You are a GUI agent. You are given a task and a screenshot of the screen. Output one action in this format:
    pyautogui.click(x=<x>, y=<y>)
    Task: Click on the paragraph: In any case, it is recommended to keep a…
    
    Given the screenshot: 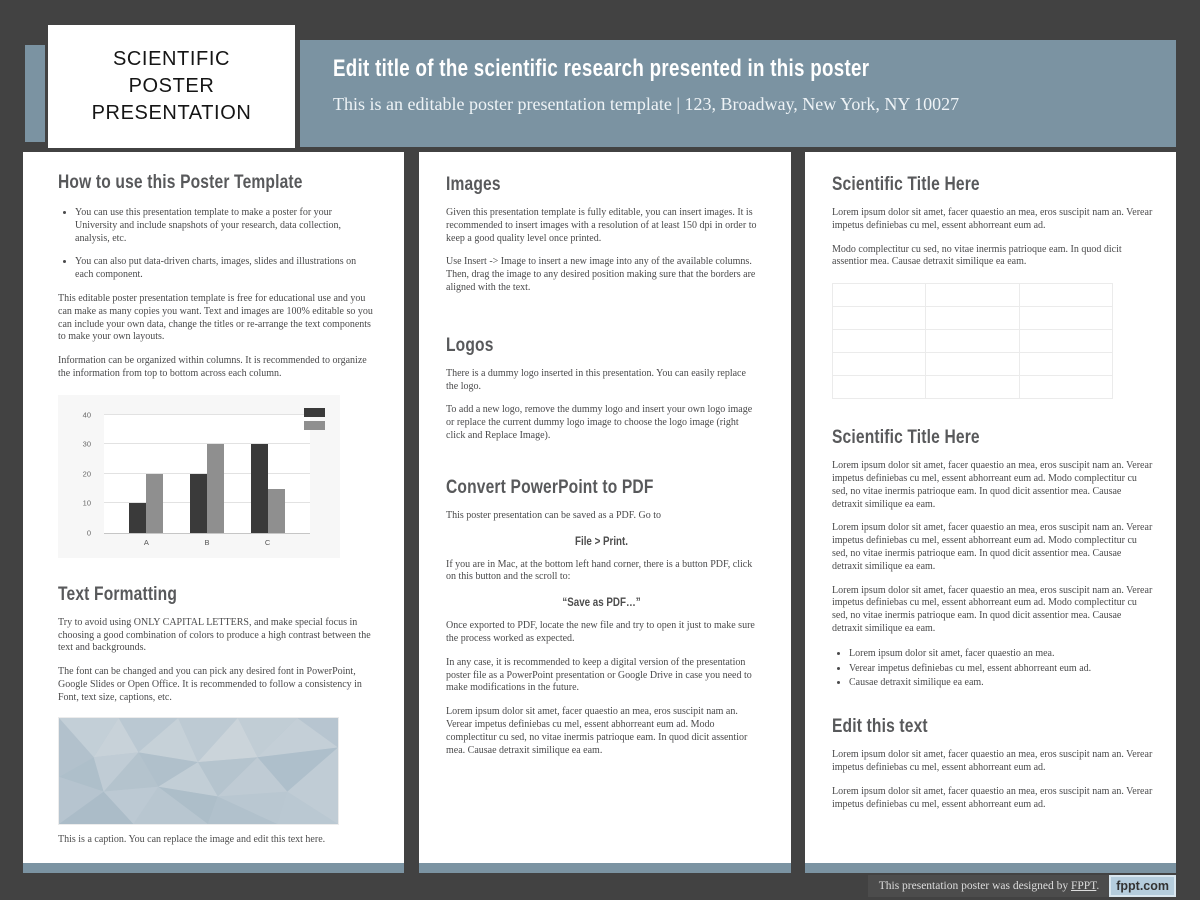 What is the action you would take?
    pyautogui.click(x=599, y=675)
    